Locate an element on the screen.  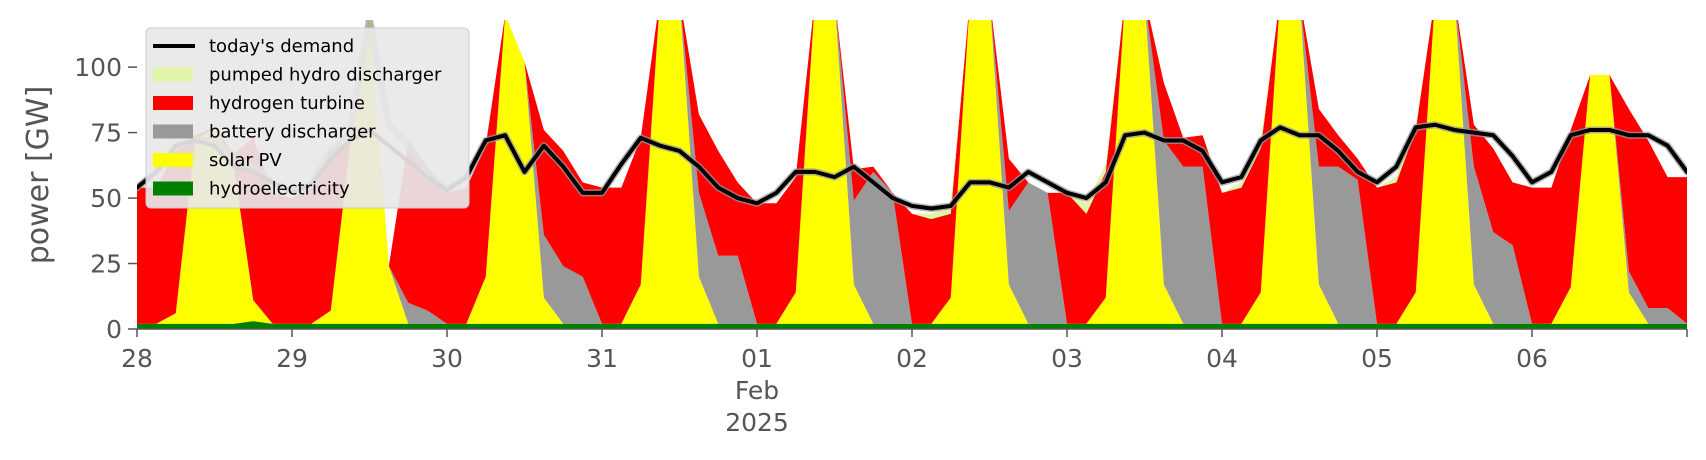
legend-label-hydrogen-turbine: hydrogen turbine is located at coordinates (287, 103).